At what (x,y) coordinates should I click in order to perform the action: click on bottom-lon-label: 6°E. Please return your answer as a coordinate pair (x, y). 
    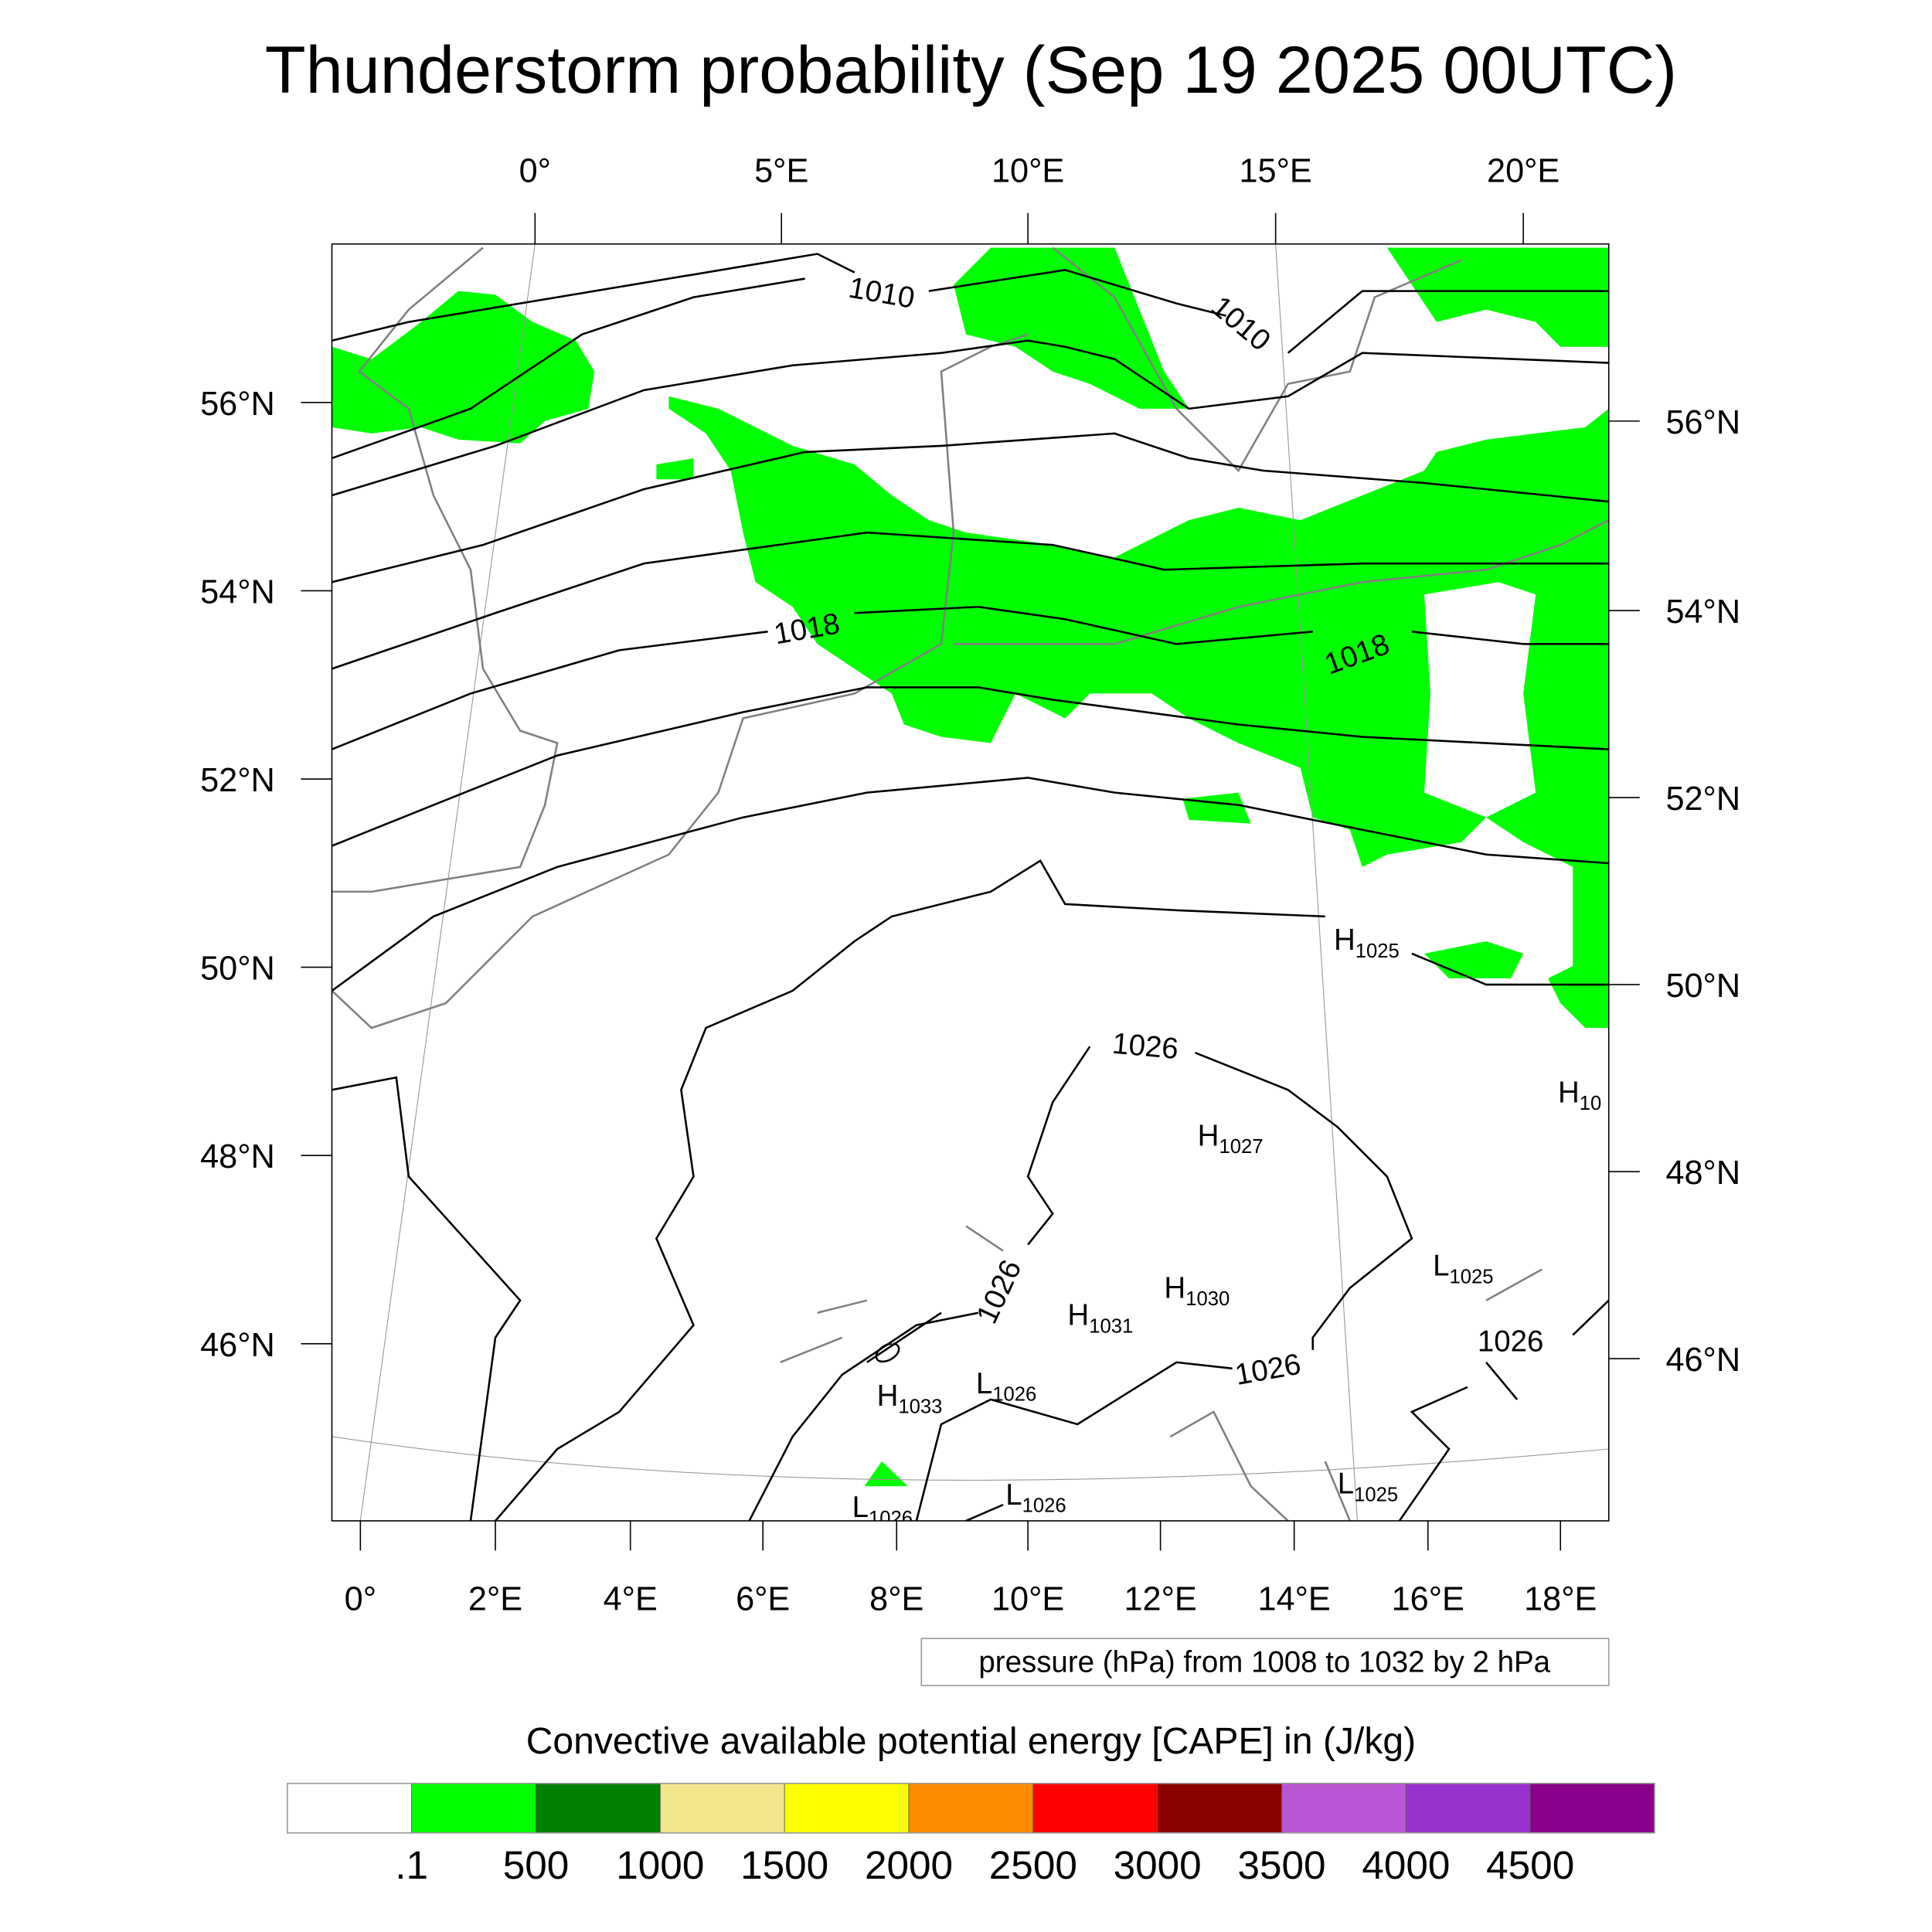
    Looking at the image, I should click on (763, 1599).